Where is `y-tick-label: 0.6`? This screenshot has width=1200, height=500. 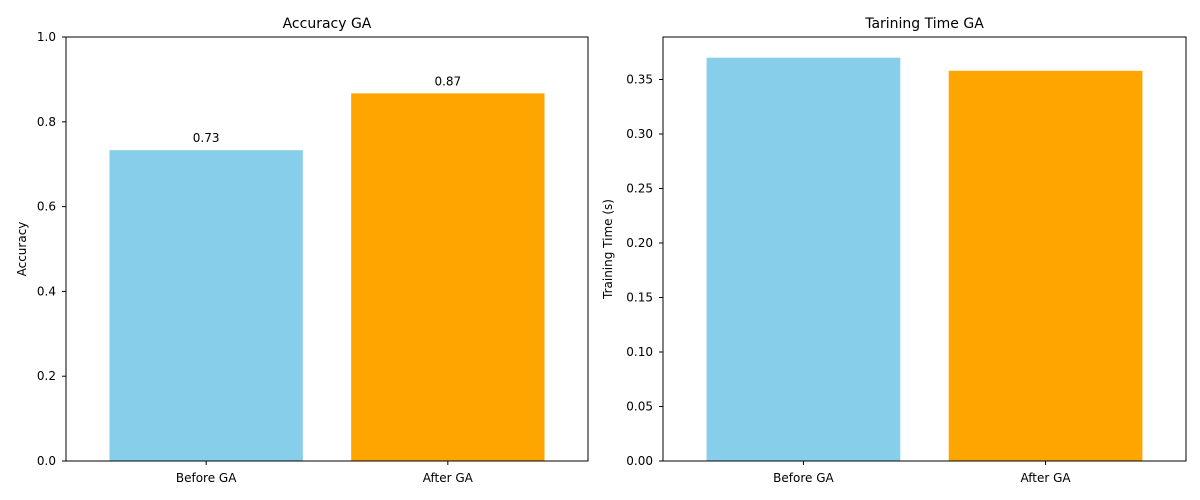 y-tick-label: 0.6 is located at coordinates (46, 207).